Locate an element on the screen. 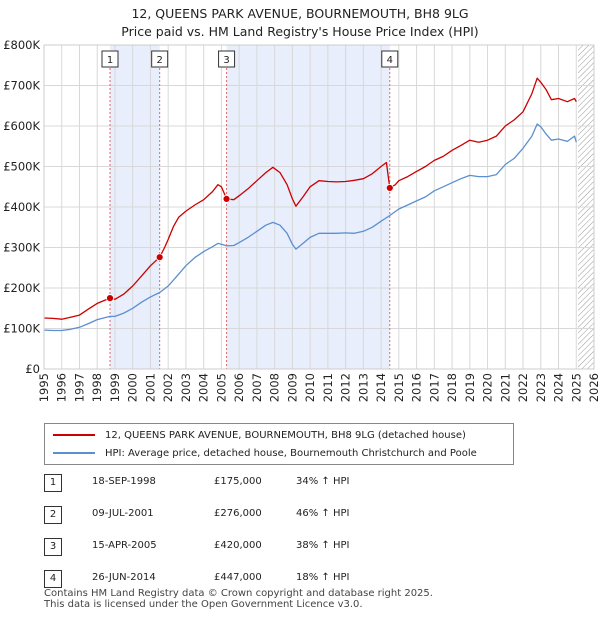  x-tick-label: 2000 is located at coordinates (133, 387).